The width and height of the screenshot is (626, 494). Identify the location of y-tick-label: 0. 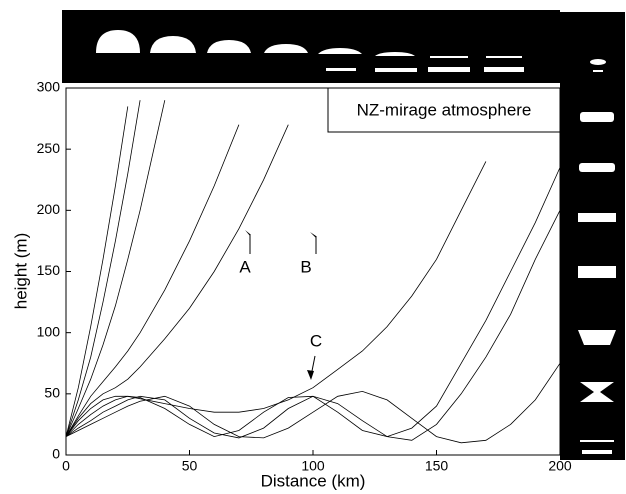
(56, 454).